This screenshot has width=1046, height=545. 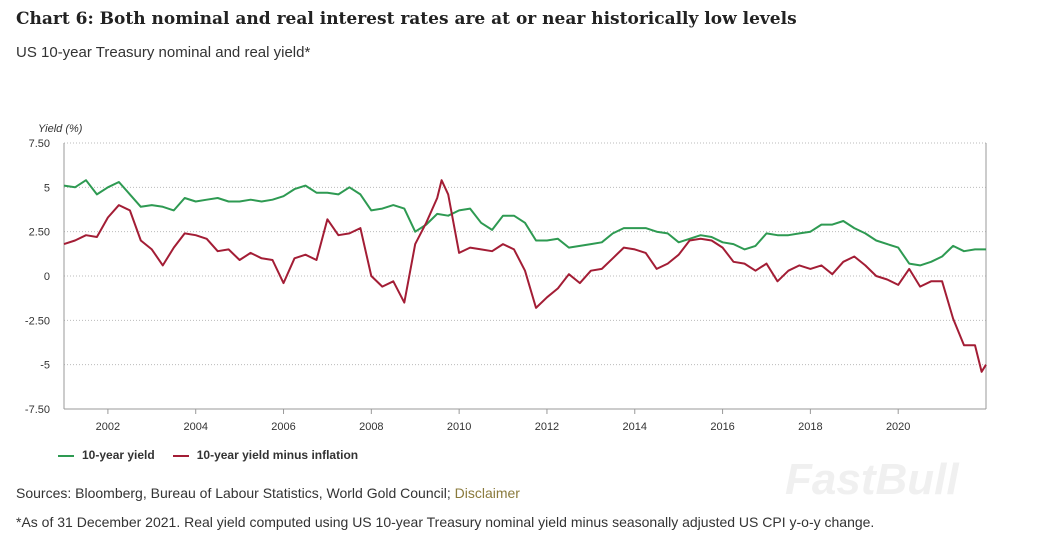 What do you see at coordinates (37, 321) in the screenshot?
I see `y-tick-label: -2.50` at bounding box center [37, 321].